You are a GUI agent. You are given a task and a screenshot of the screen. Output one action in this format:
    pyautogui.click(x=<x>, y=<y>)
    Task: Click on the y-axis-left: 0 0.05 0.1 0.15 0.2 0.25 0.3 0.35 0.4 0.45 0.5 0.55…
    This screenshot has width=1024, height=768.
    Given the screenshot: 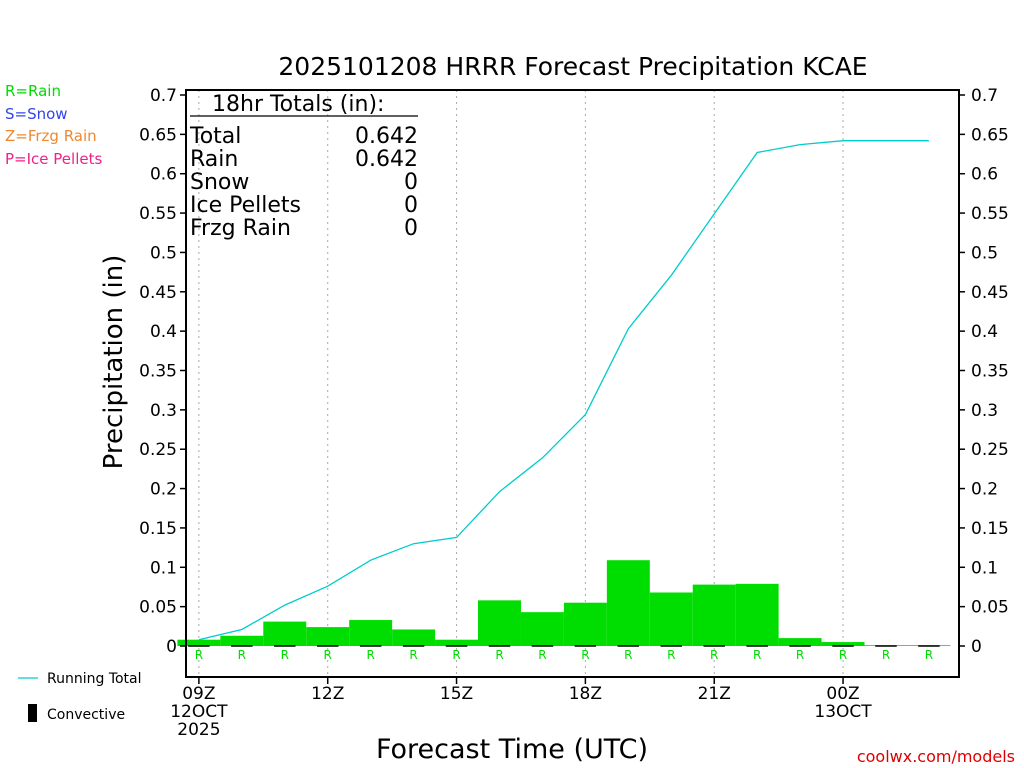 What is the action you would take?
    pyautogui.click(x=162, y=371)
    